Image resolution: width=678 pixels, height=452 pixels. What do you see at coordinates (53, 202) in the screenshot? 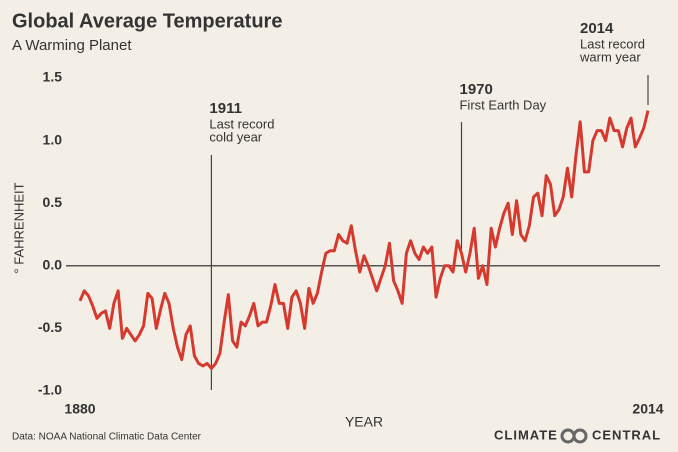
I see `y-tick-label: 0.5` at bounding box center [53, 202].